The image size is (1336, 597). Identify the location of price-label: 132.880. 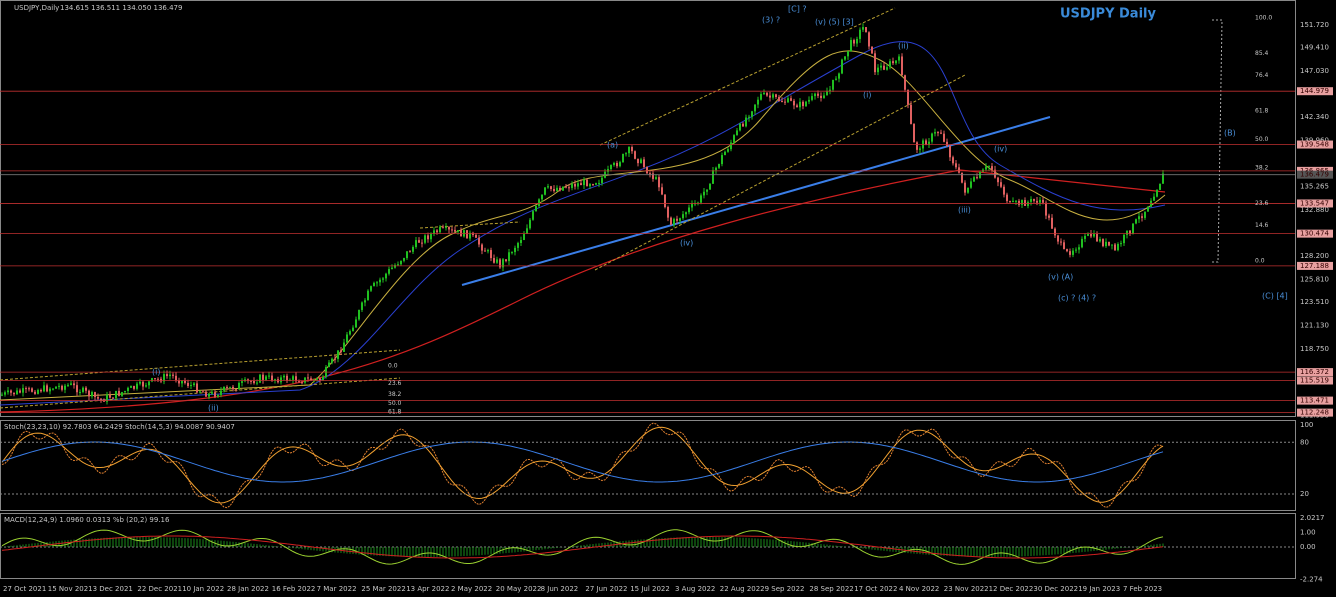
(1314, 210).